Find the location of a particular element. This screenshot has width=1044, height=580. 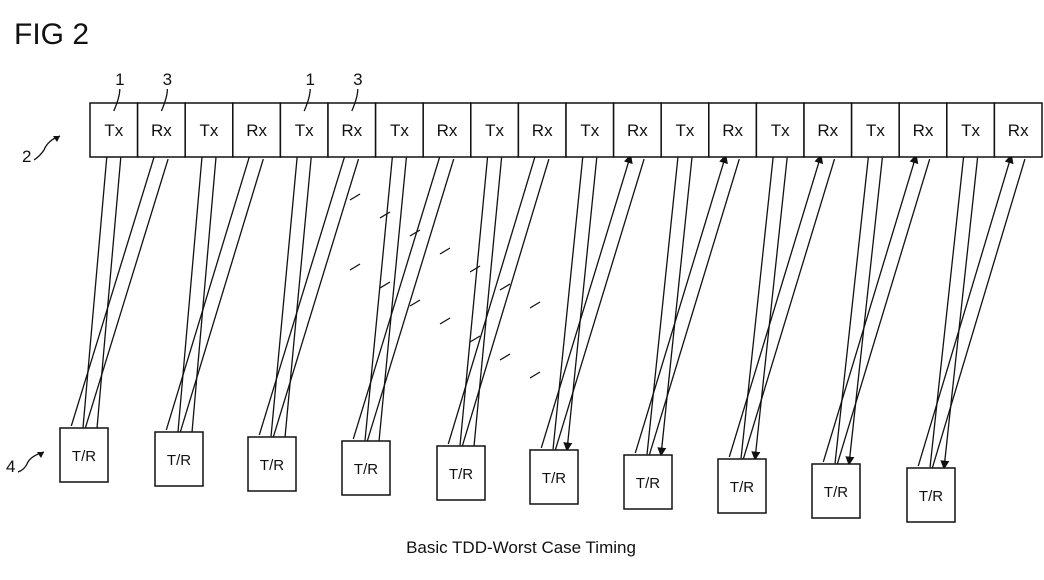

tdd-frame: Tx Rx Tx Rx Tx Rx Tx Rx Tx Rx Tx Rx Tx Rx Tx Rx Tx Rx Tx Rx is located at coordinates (566, 130).